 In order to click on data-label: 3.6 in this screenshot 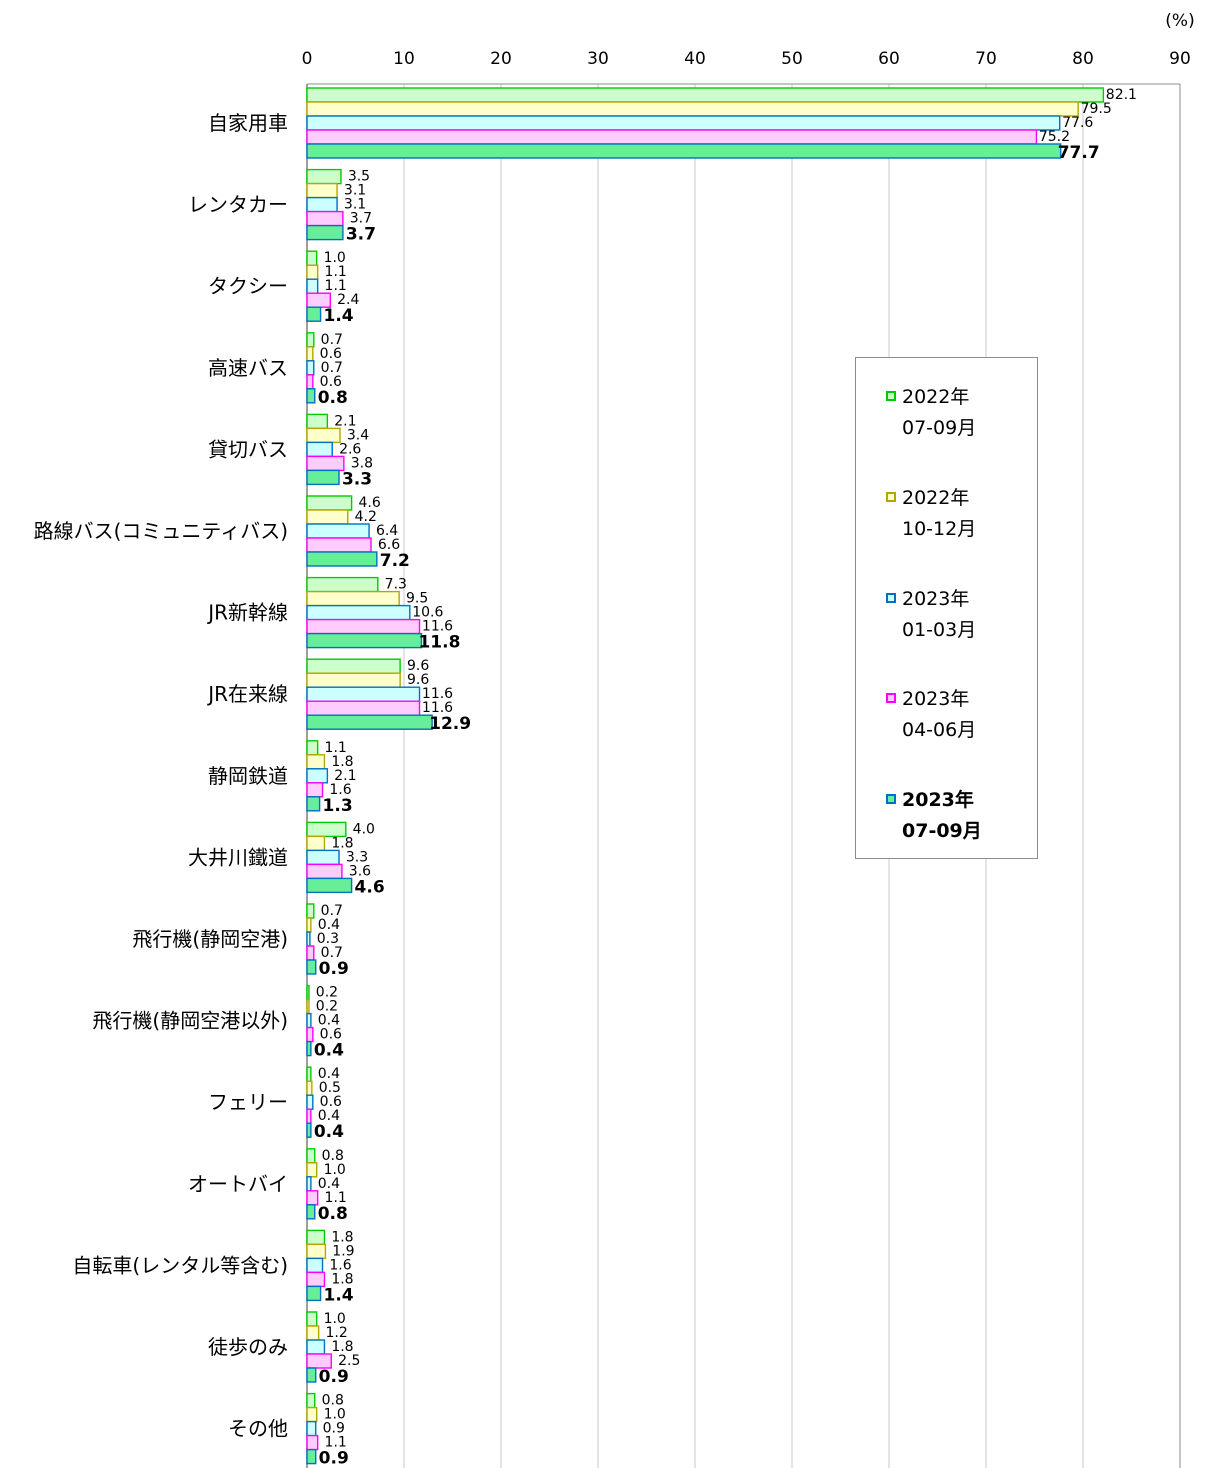, I will do `click(360, 871)`.